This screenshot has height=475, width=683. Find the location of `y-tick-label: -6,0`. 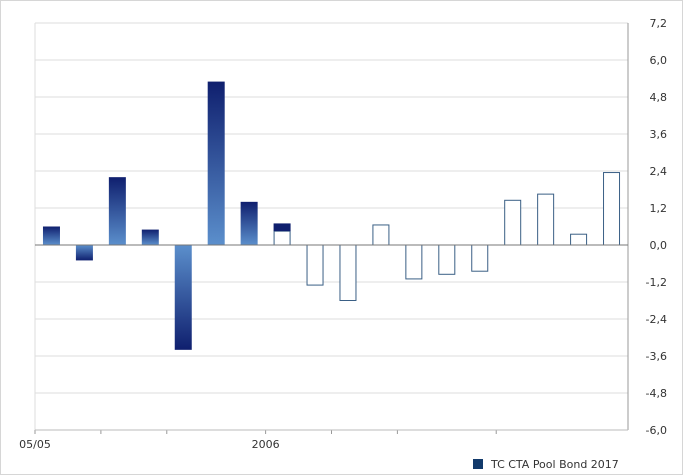

y-tick-label: -6,0 is located at coordinates (656, 430).